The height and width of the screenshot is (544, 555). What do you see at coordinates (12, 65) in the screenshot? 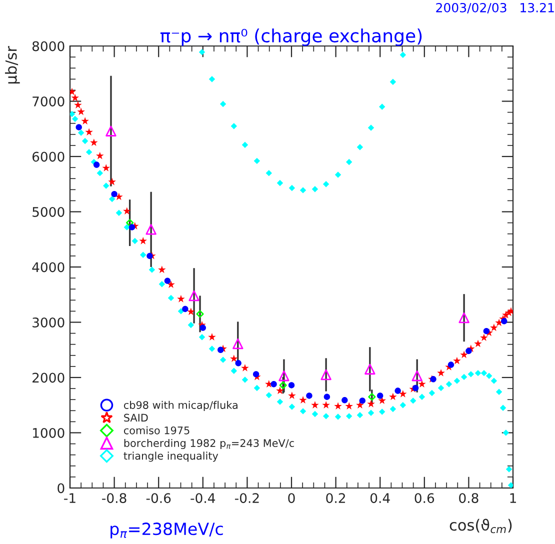
I see `y-axis-title: μb/sr` at bounding box center [12, 65].